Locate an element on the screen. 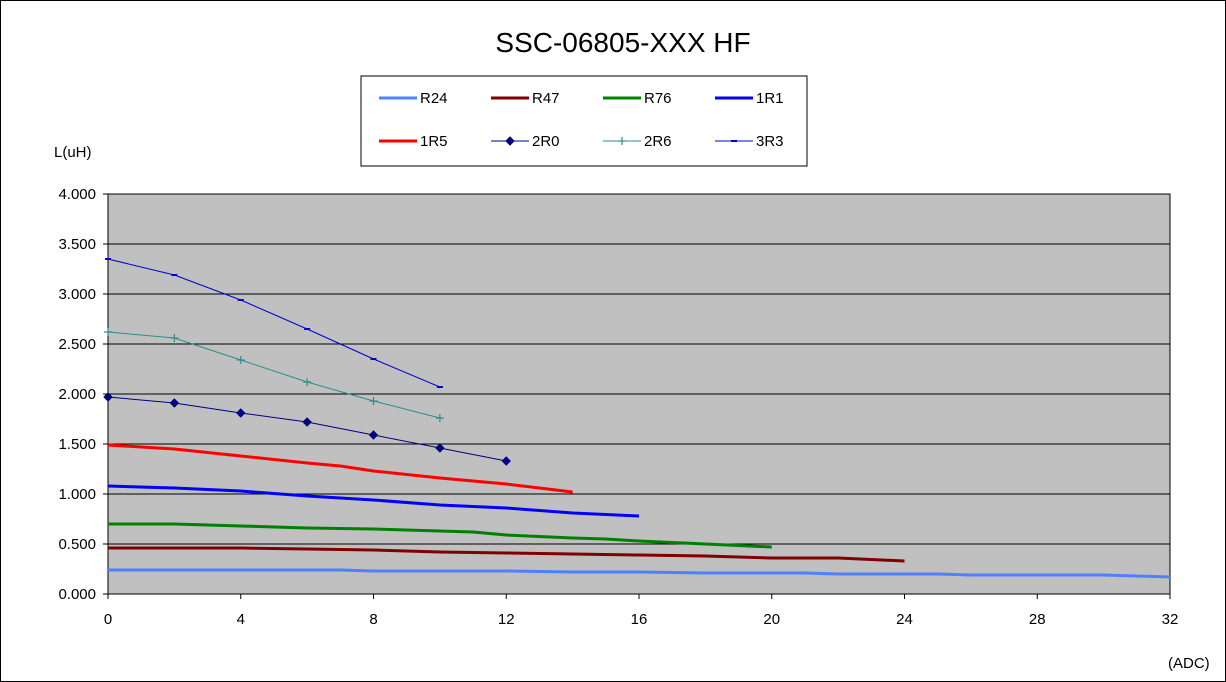 This screenshot has height=682, width=1226. series-2R0 is located at coordinates (307, 429).